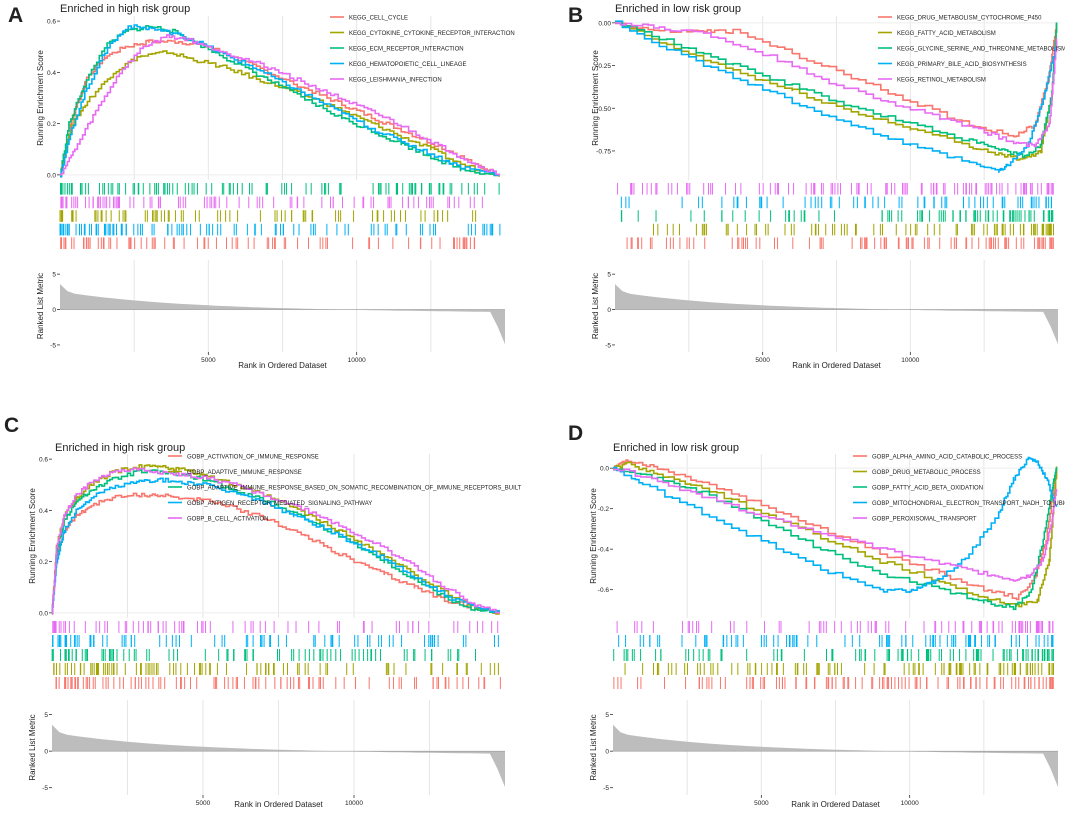 The width and height of the screenshot is (1065, 814). I want to click on panel-letter: B, so click(575, 15).